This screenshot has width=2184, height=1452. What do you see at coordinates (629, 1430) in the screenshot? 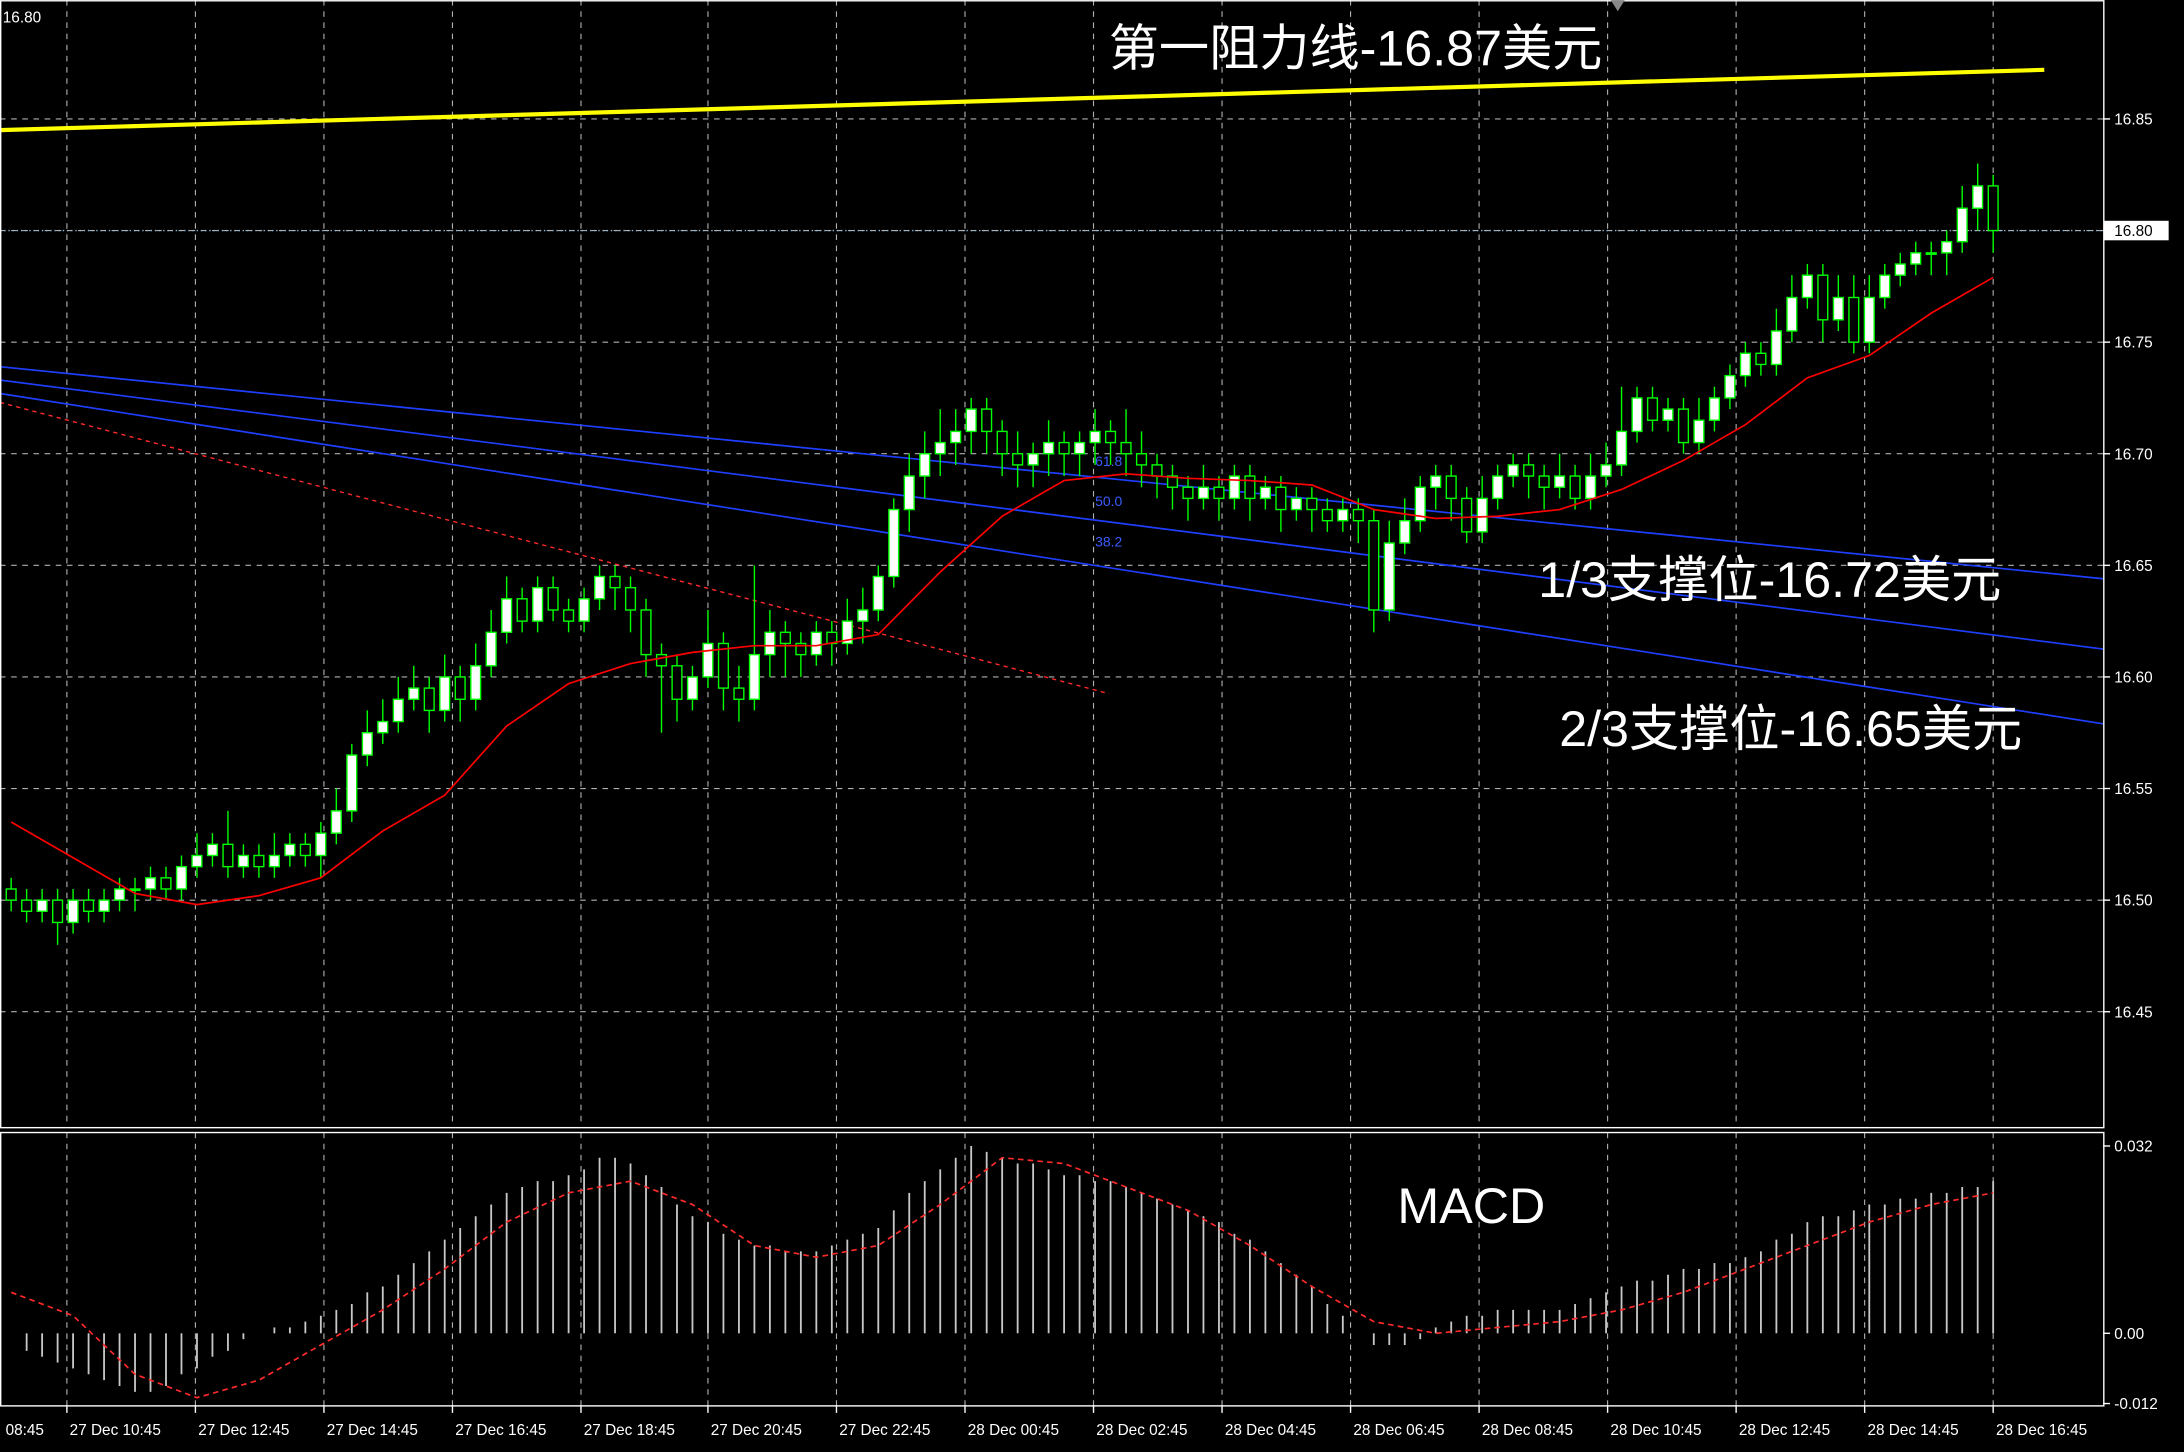
I see `x-tick-label: 27 Dec 18:45` at bounding box center [629, 1430].